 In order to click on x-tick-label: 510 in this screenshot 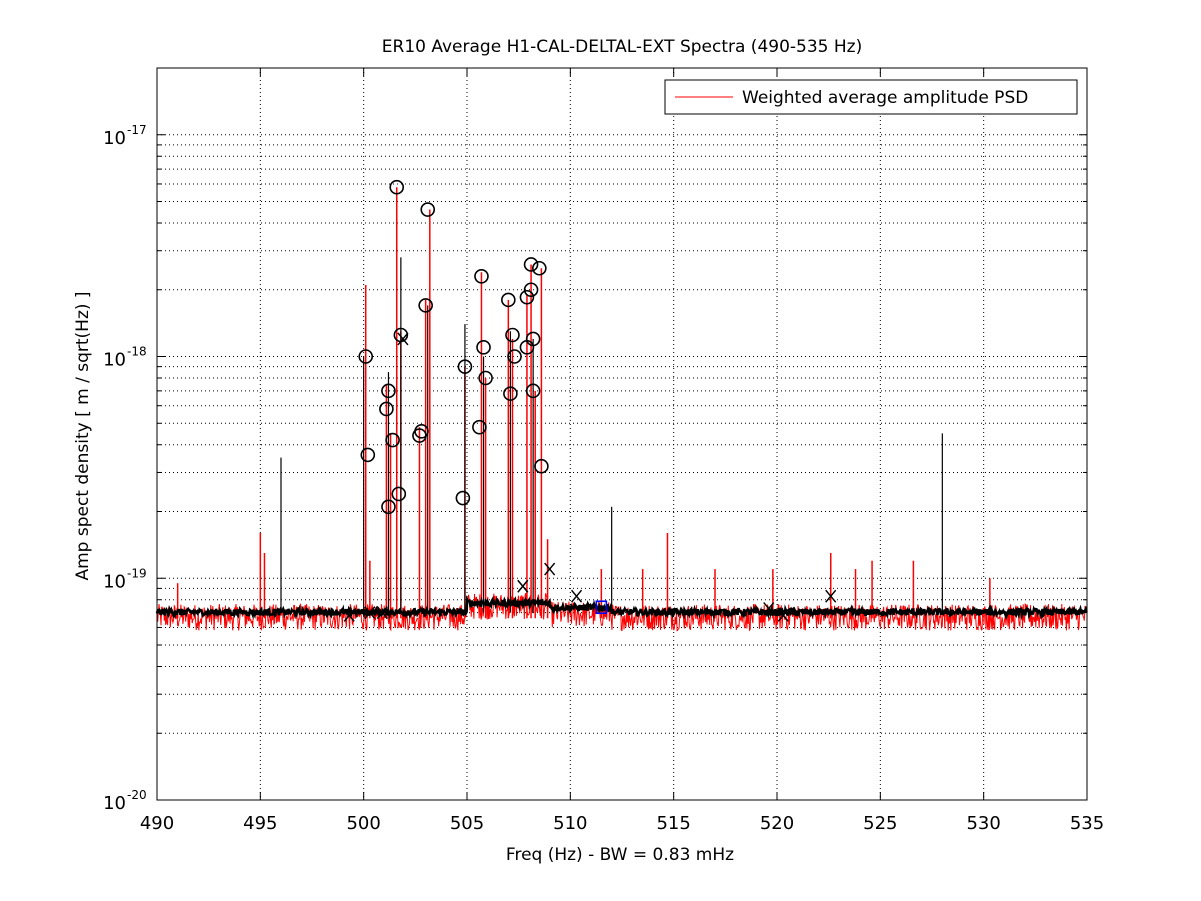, I will do `click(570, 823)`.